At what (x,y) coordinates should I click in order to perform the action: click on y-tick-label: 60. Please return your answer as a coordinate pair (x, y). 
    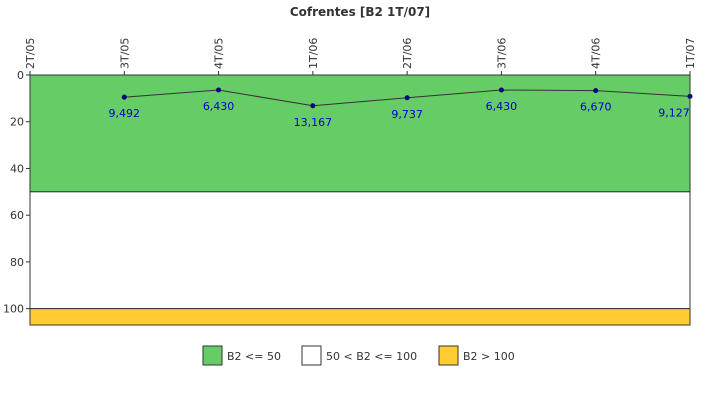
    Looking at the image, I should click on (17, 215).